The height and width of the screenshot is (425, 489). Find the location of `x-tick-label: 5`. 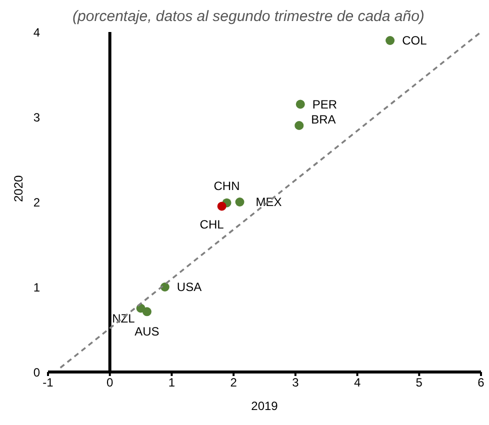

x-tick-label: 5 is located at coordinates (419, 383).